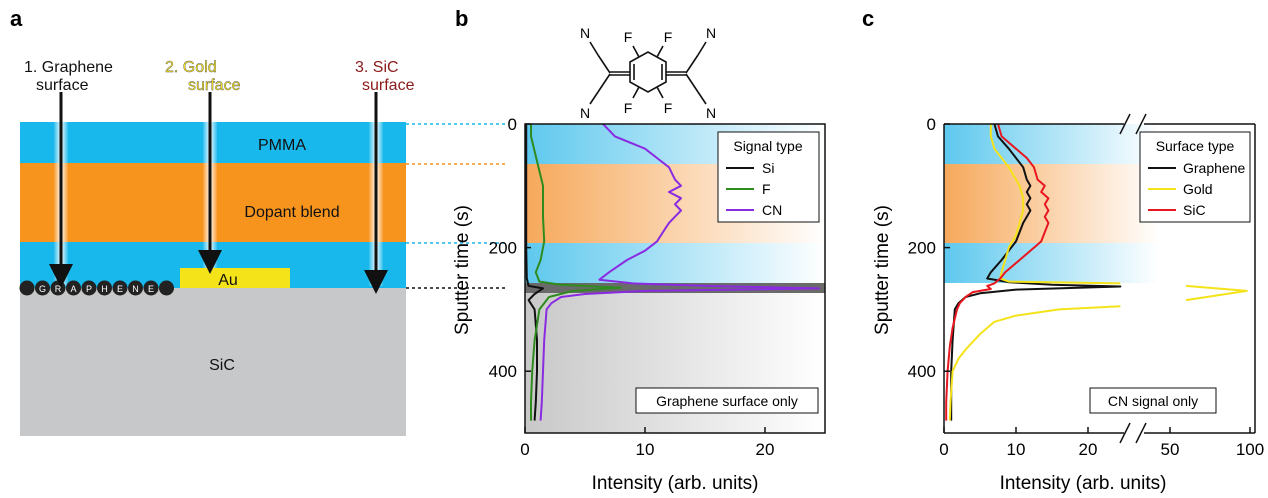 The width and height of the screenshot is (1268, 498). I want to click on legend-label: Si, so click(768, 168).